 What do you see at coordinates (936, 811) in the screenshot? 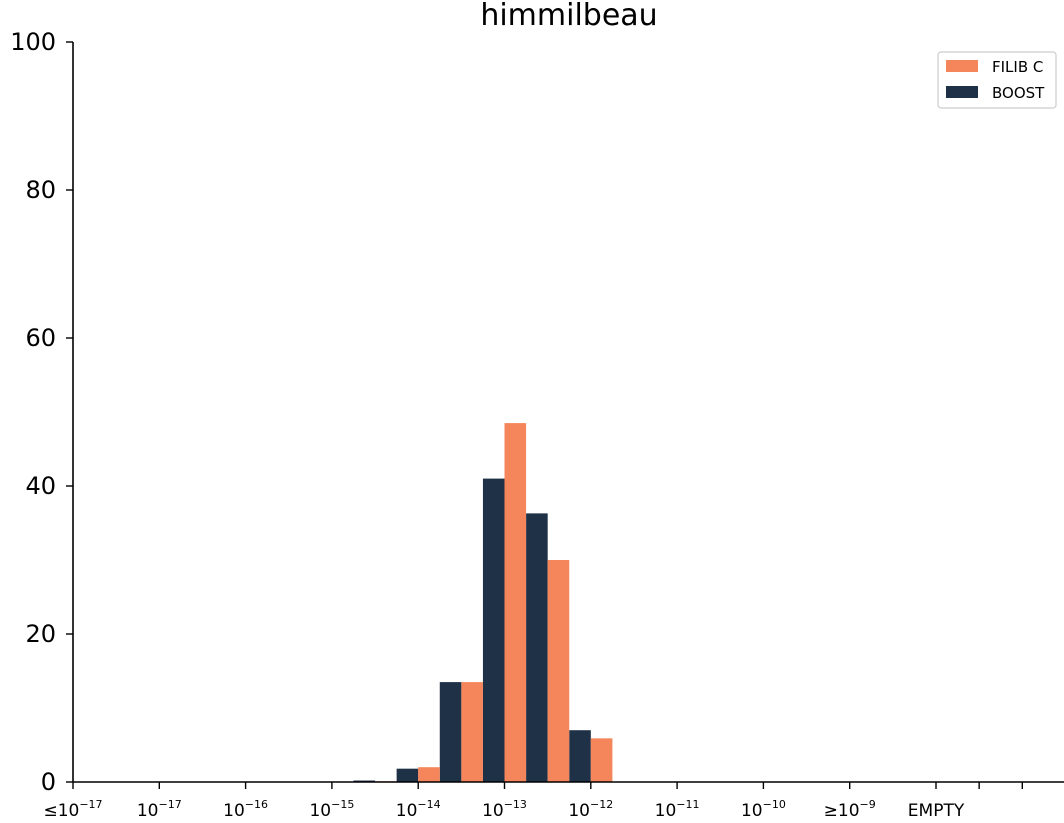
I see `x-tick-label: EMPTY` at bounding box center [936, 811].